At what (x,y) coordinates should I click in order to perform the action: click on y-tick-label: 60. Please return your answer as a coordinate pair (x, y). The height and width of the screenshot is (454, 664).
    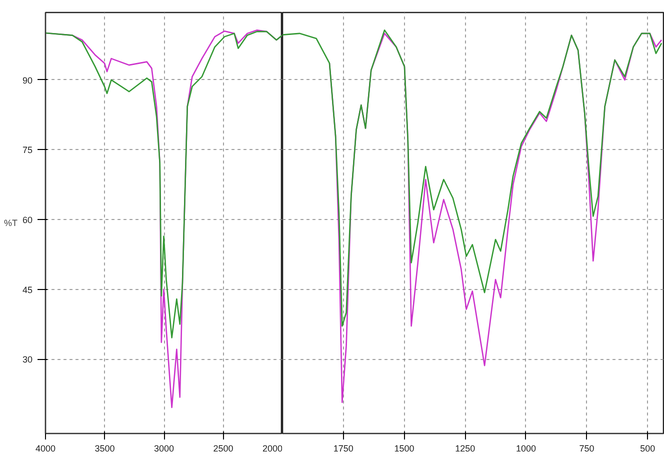
    Looking at the image, I should click on (27, 220).